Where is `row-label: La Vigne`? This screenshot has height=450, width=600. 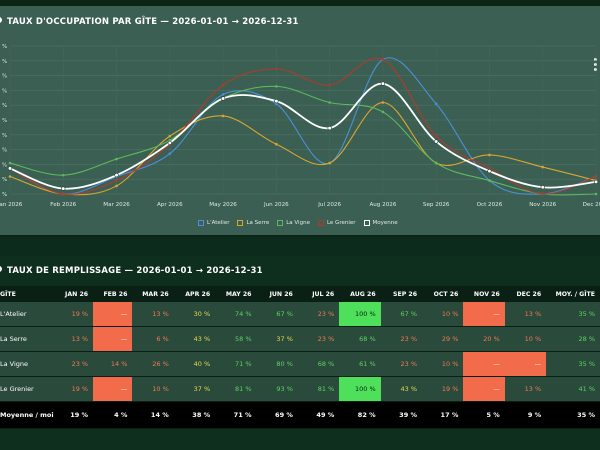
row-label: La Vigne is located at coordinates (27, 364).